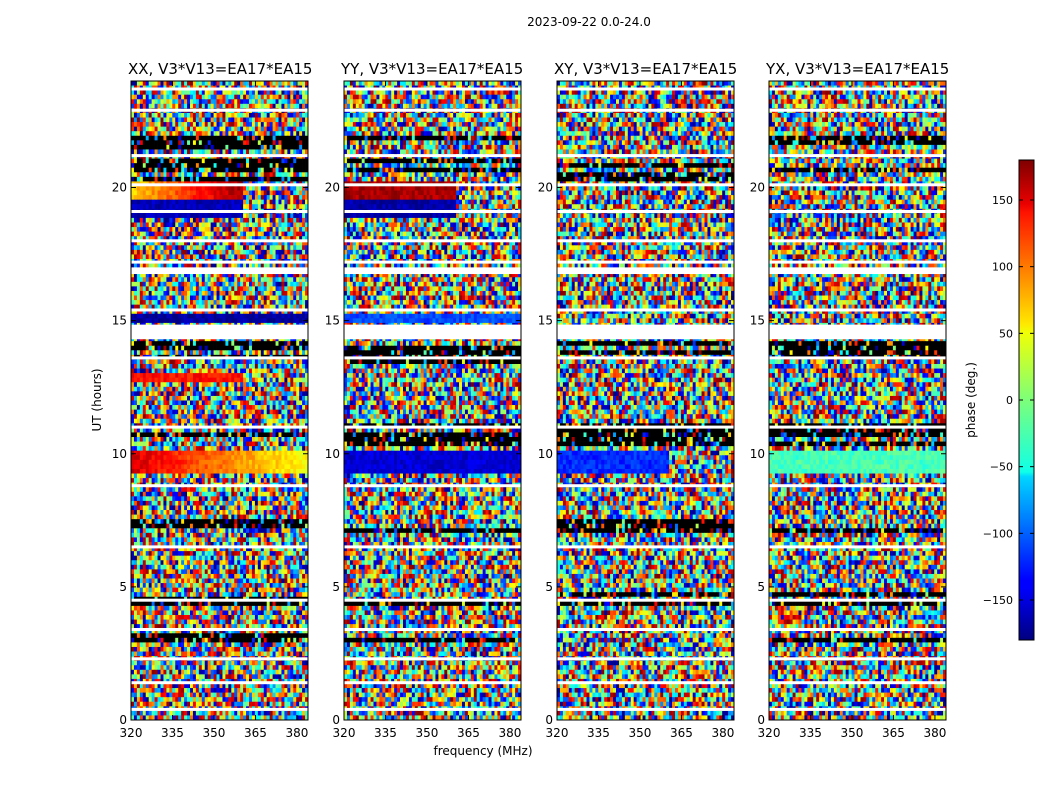 Image resolution: width=1050 pixels, height=800 pixels. I want to click on panel-title: XX, V3*V13=EA17*EA15, so click(220, 69).